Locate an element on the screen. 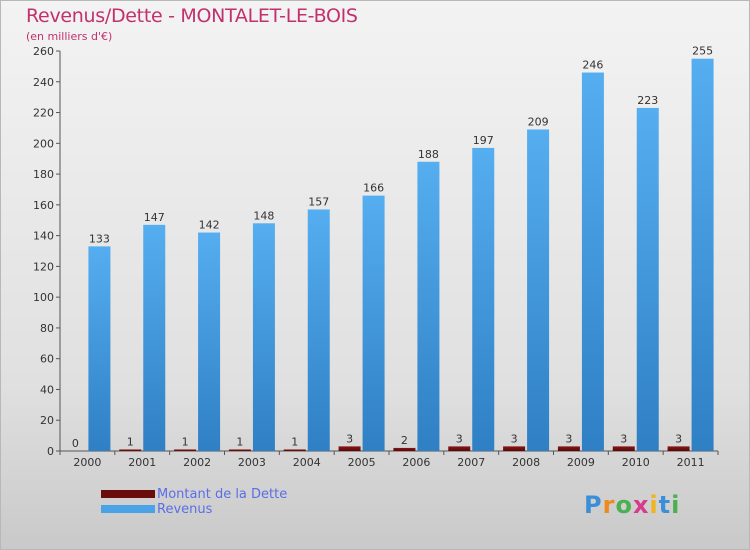 The image size is (750, 550). logo-letter: P is located at coordinates (593, 505).